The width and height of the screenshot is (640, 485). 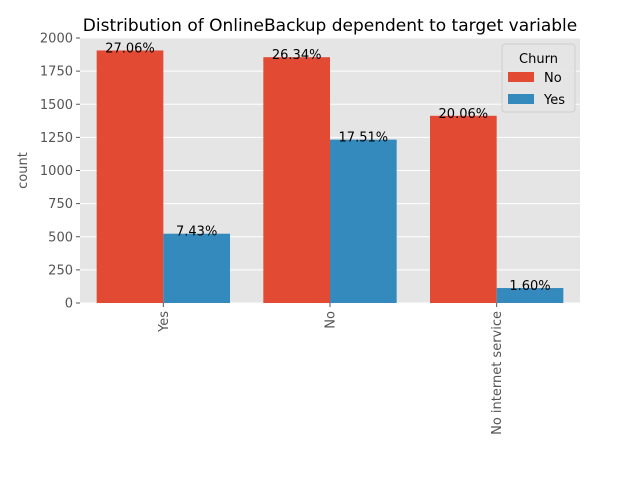 I want to click on y-axis-label: count, so click(x=23, y=170).